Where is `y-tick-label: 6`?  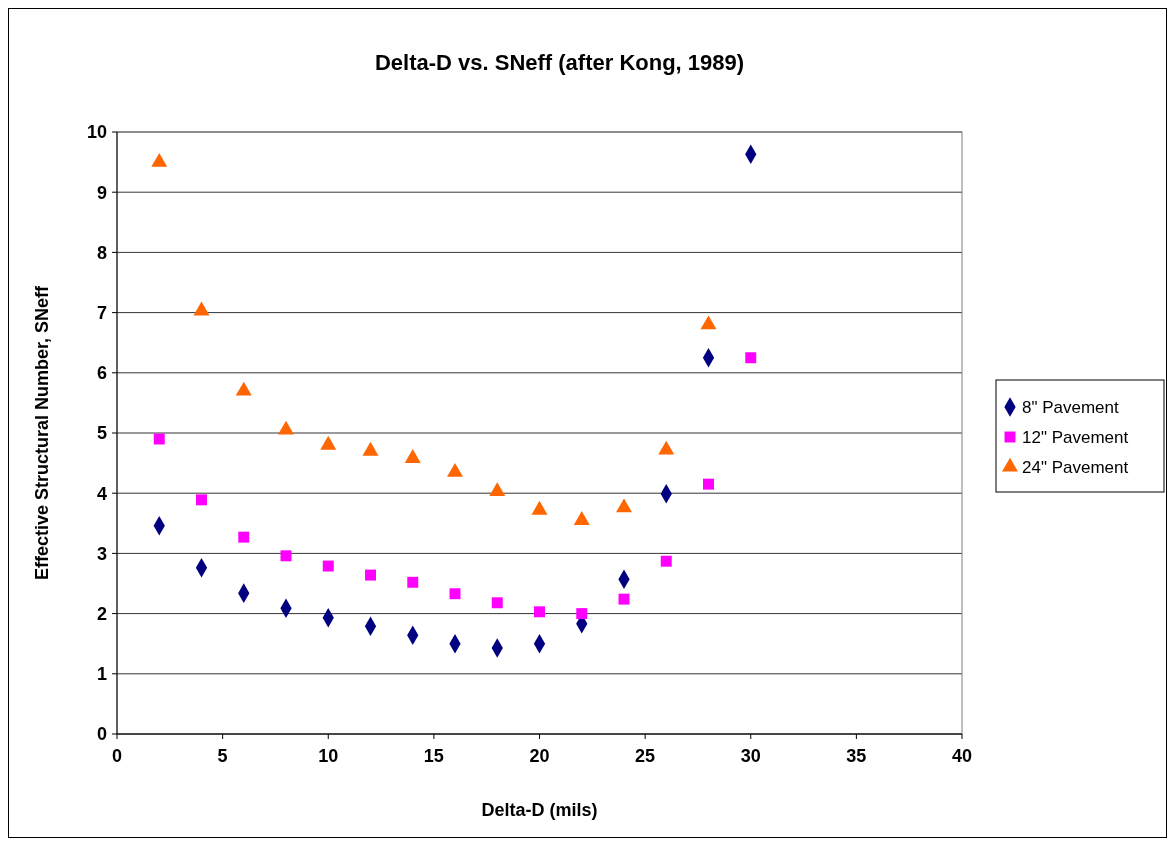 y-tick-label: 6 is located at coordinates (101, 373).